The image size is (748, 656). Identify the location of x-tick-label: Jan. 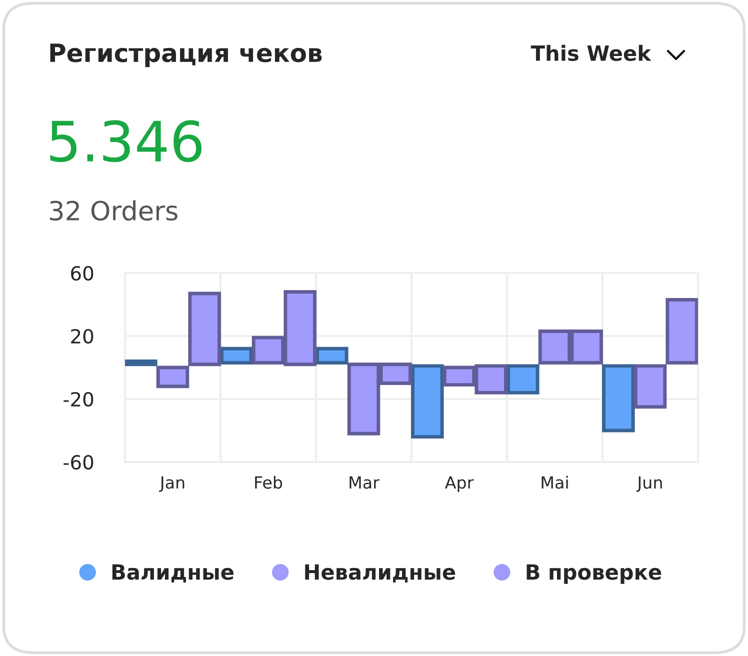
(171, 484).